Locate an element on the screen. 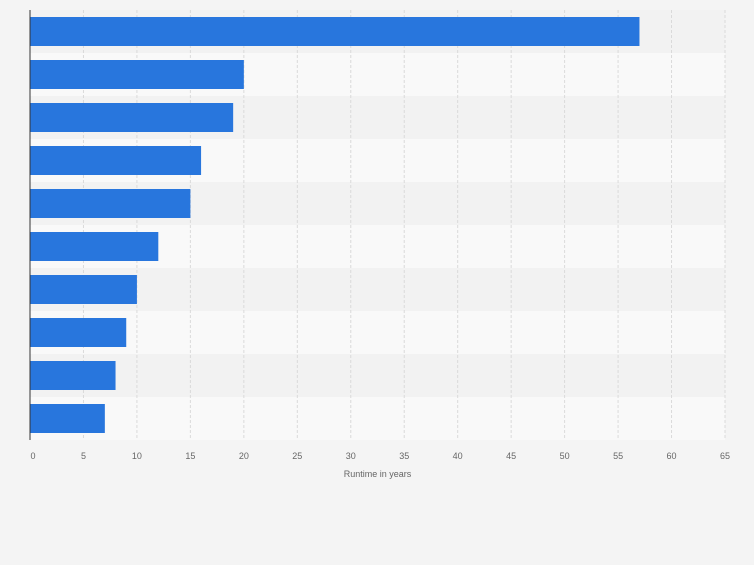  x-tick-label: 60 is located at coordinates (672, 456).